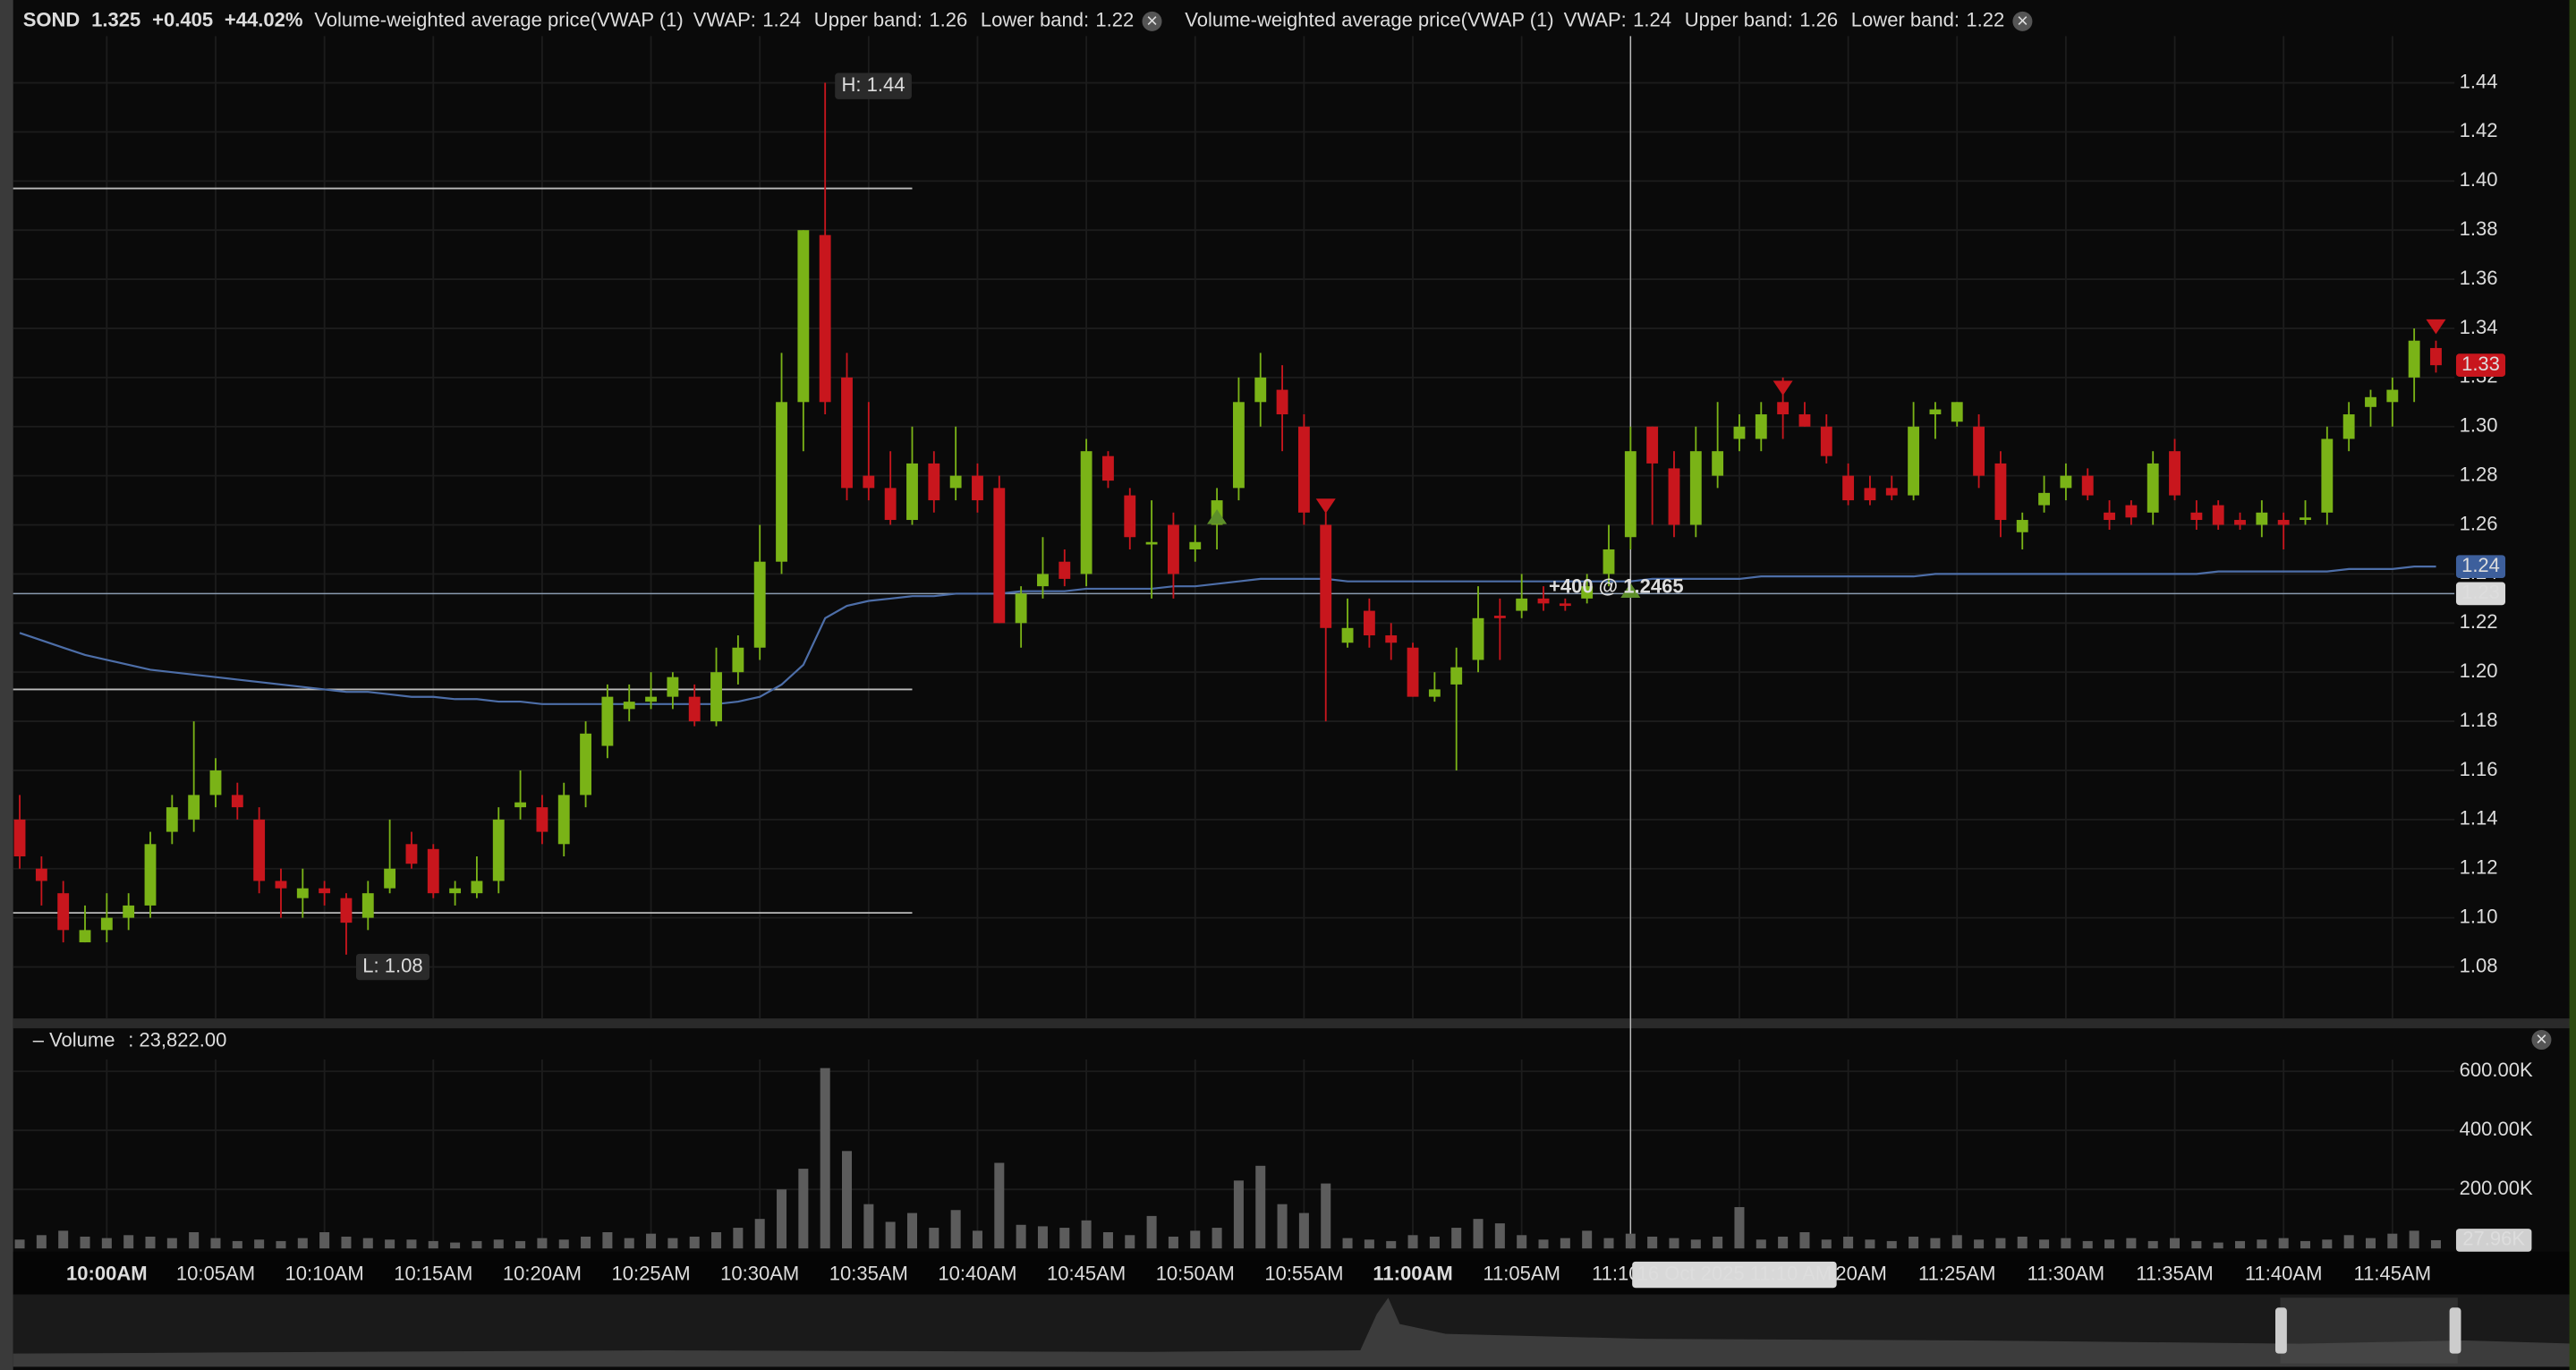  Describe the element at coordinates (2392, 1273) in the screenshot. I see `x-tick-label: 11:45AM` at that location.